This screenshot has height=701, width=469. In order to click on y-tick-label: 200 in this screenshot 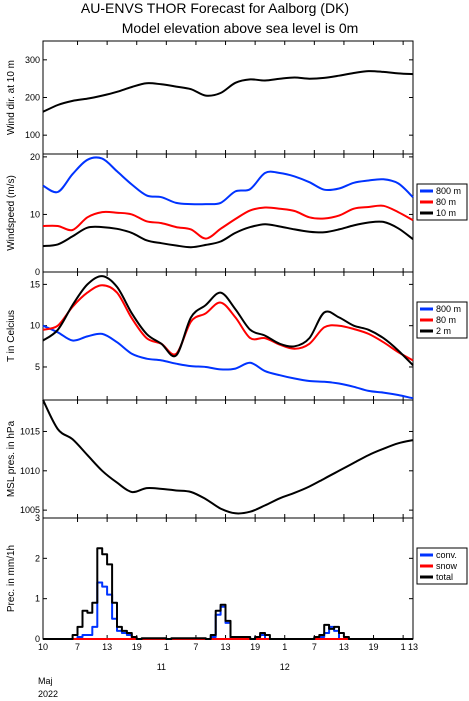, I will do `click(32, 98)`.